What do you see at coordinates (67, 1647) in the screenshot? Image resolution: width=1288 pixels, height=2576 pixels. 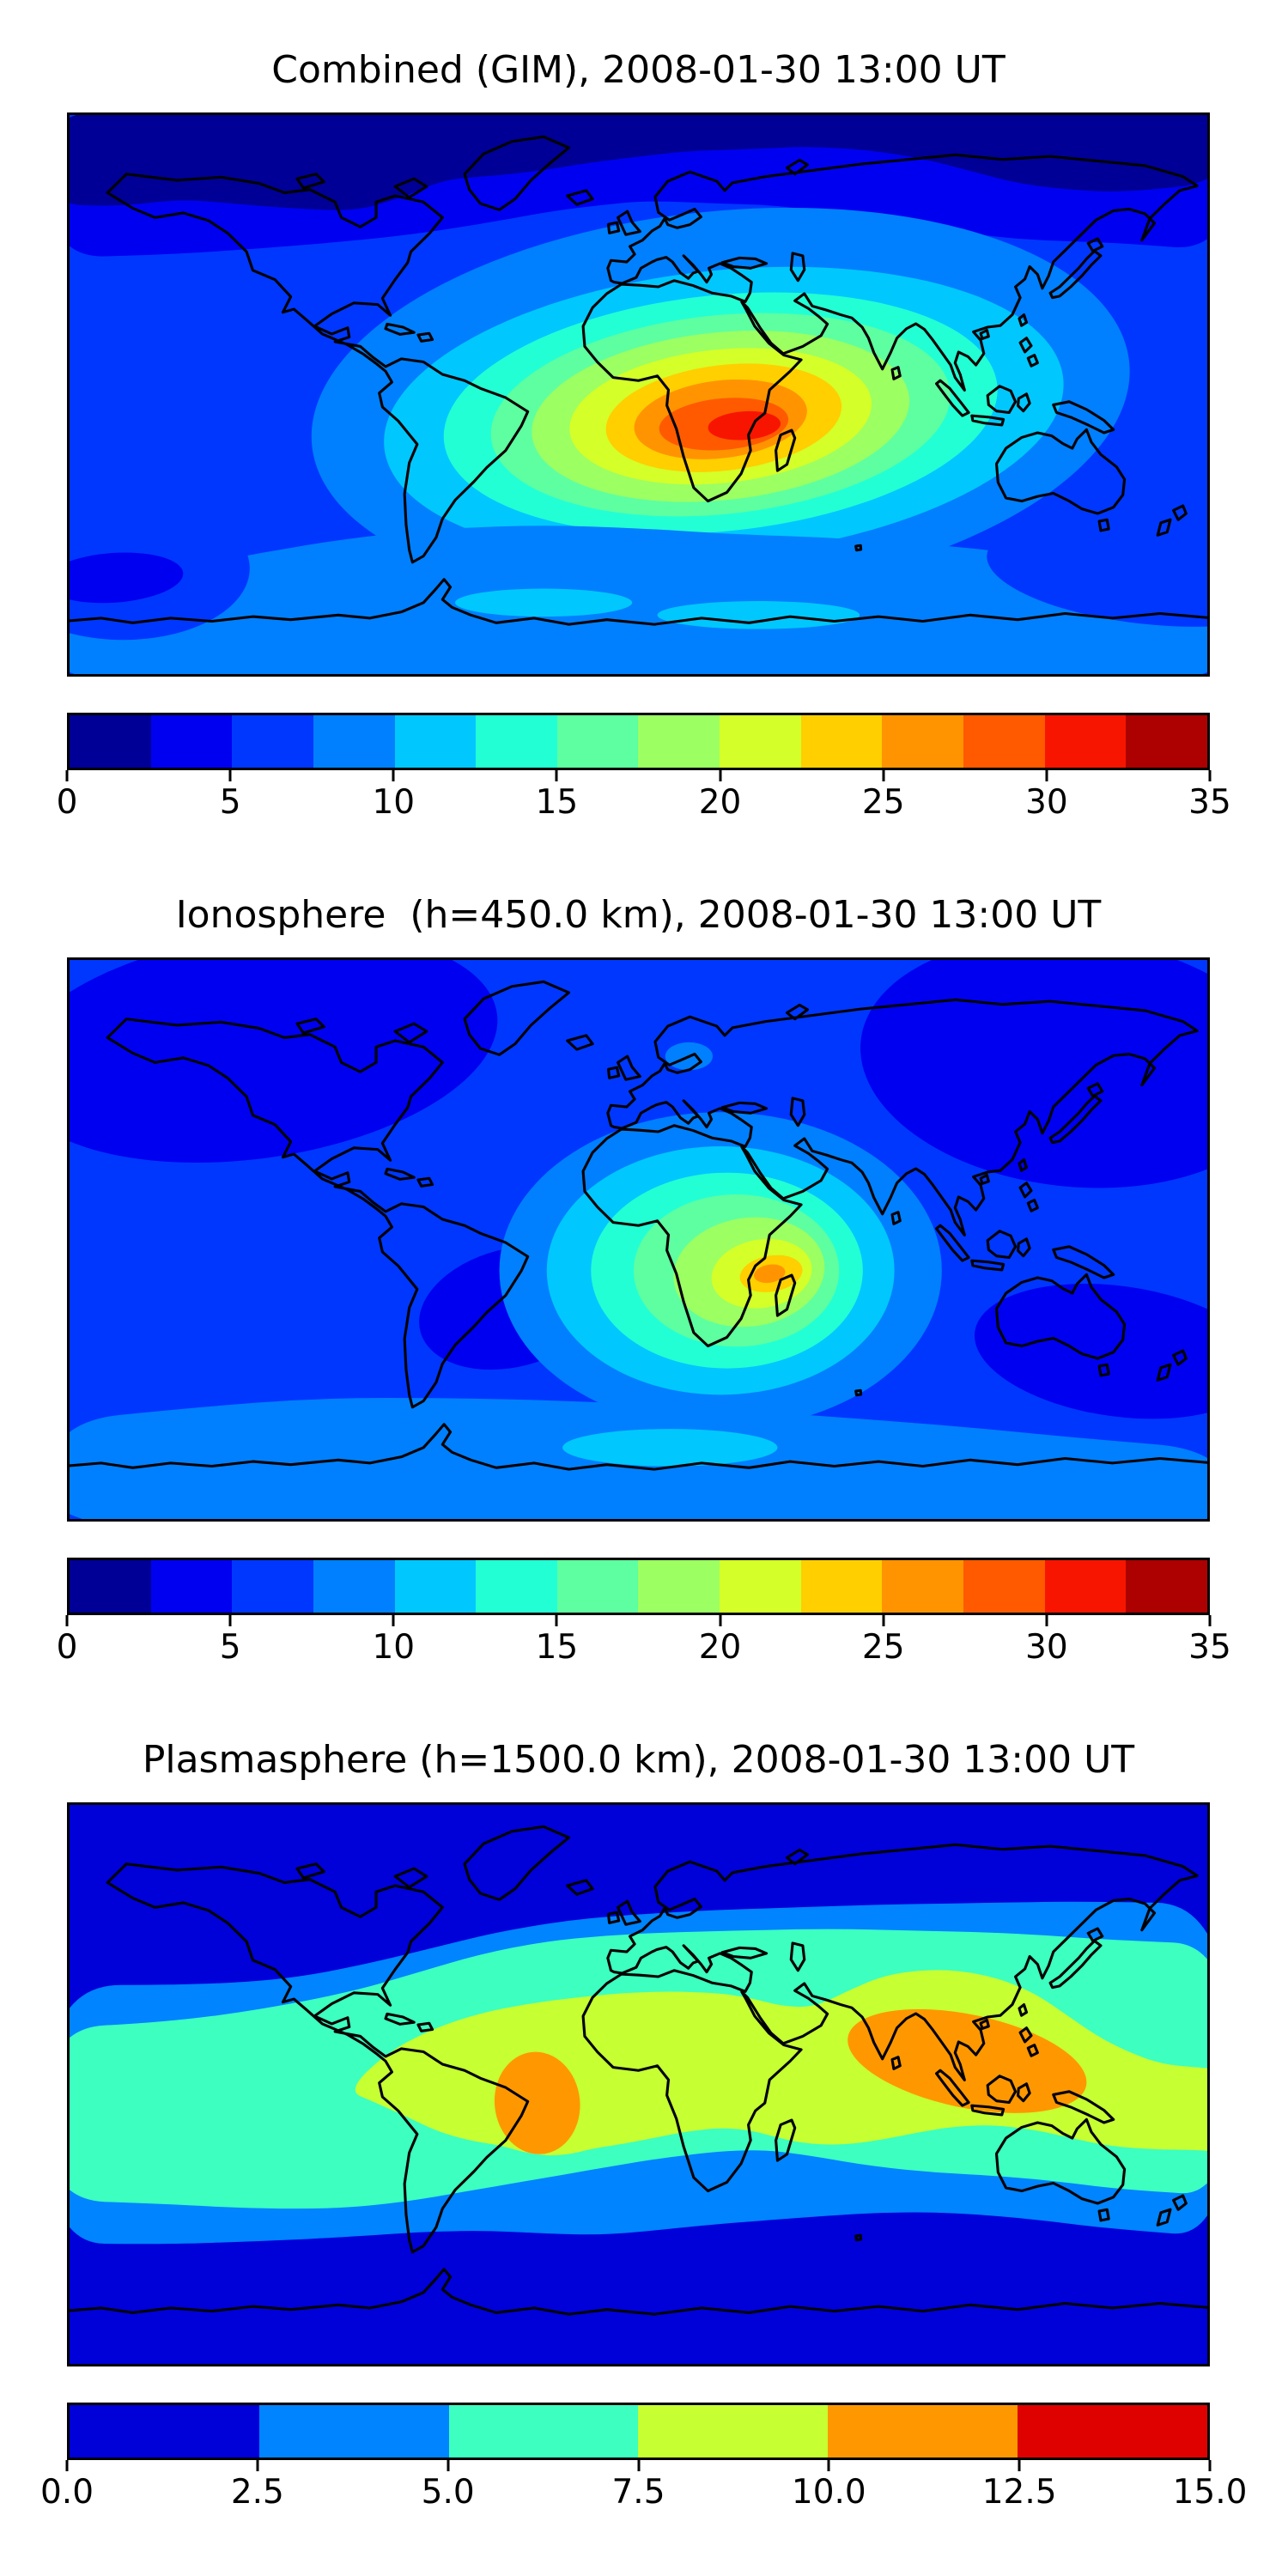 I see `tick-label: 0` at bounding box center [67, 1647].